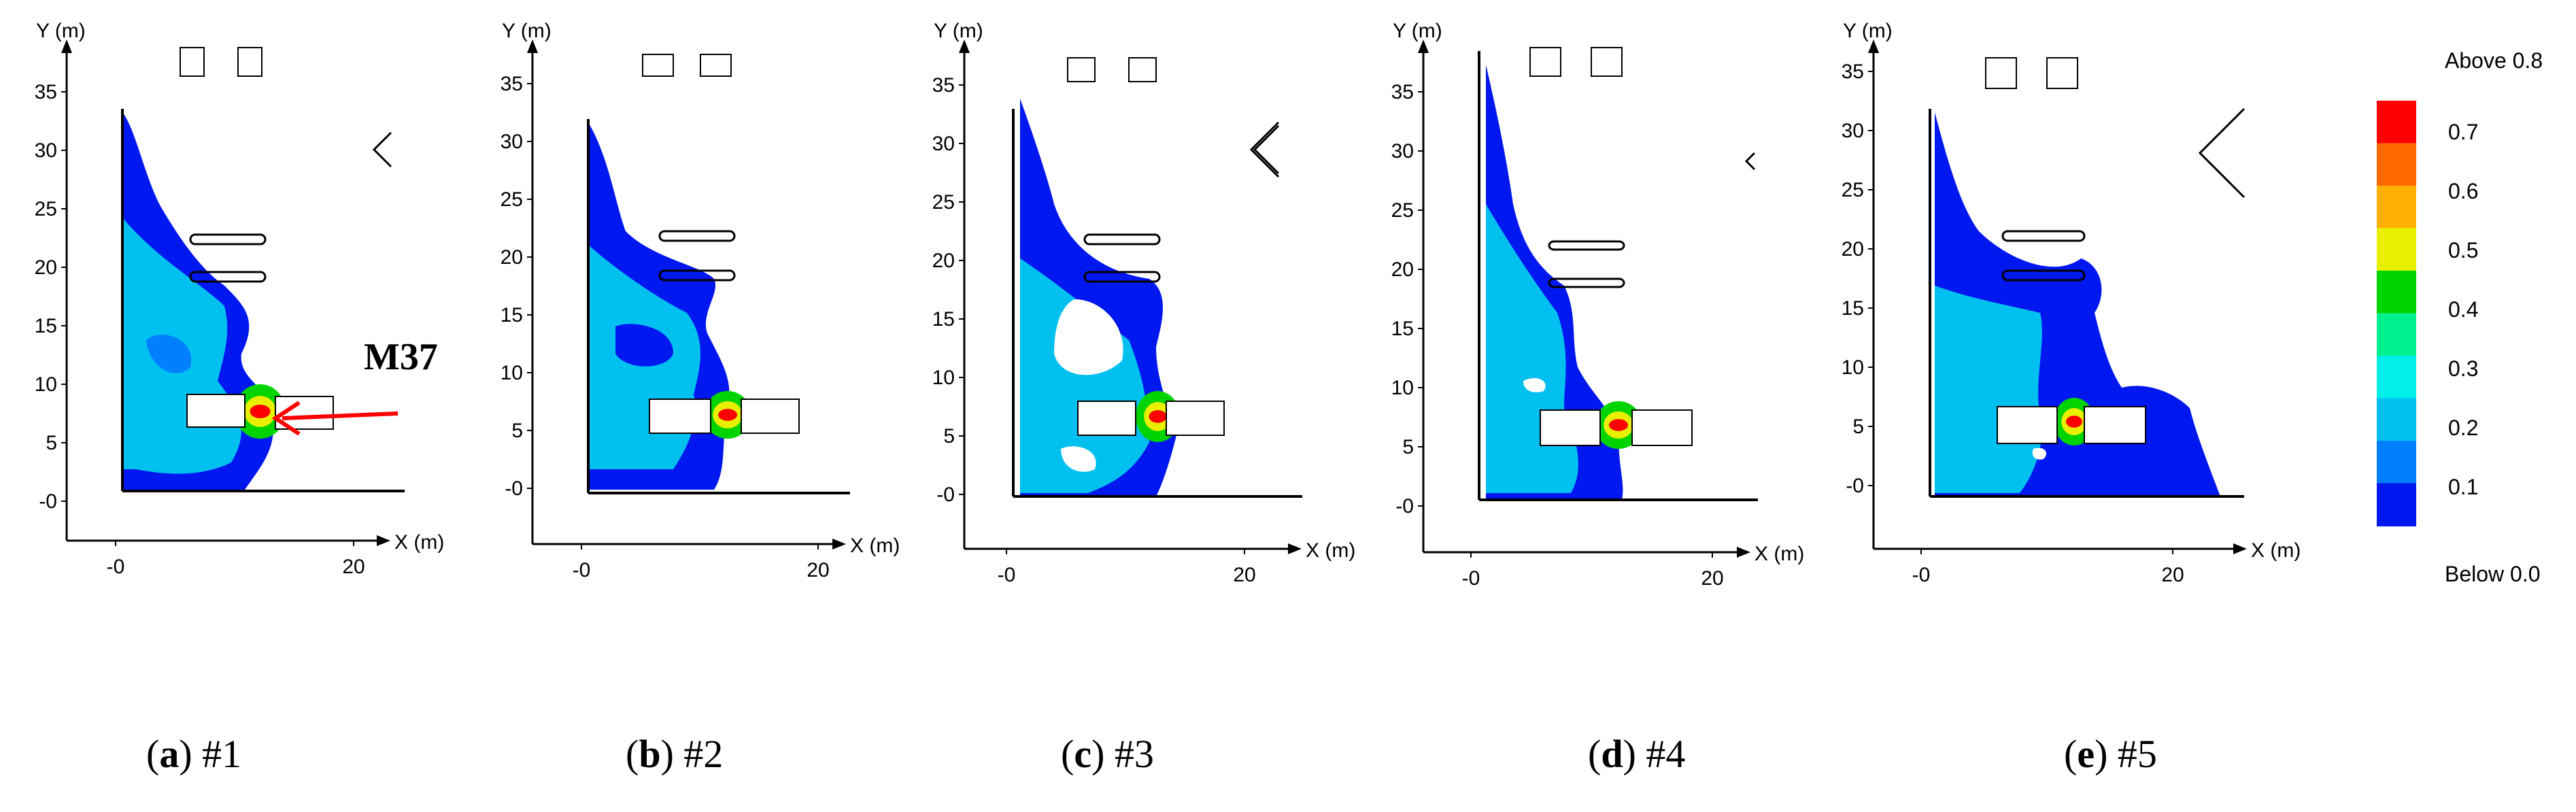 This screenshot has height=812, width=2576. Describe the element at coordinates (169, 754) in the screenshot. I see `panel-letter: a` at that location.